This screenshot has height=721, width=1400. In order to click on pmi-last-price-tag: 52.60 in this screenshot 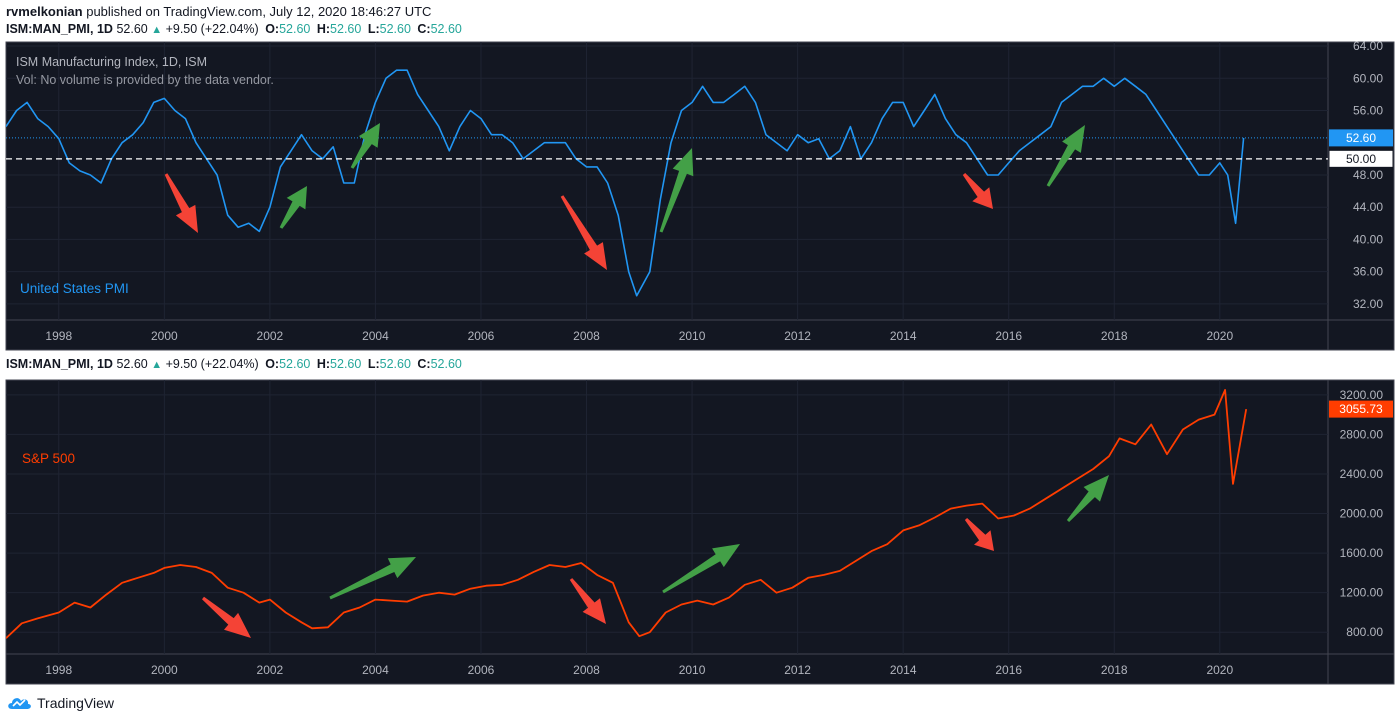, I will do `click(1361, 138)`.